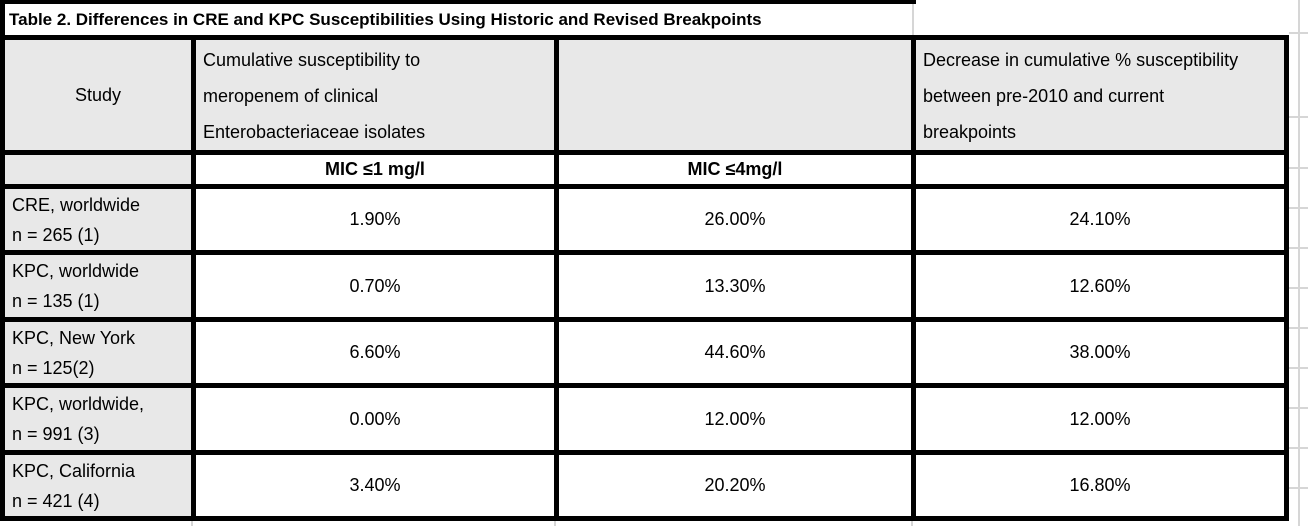 The width and height of the screenshot is (1308, 526). I want to click on value-cell-decrease: 38.00%, so click(1100, 352).